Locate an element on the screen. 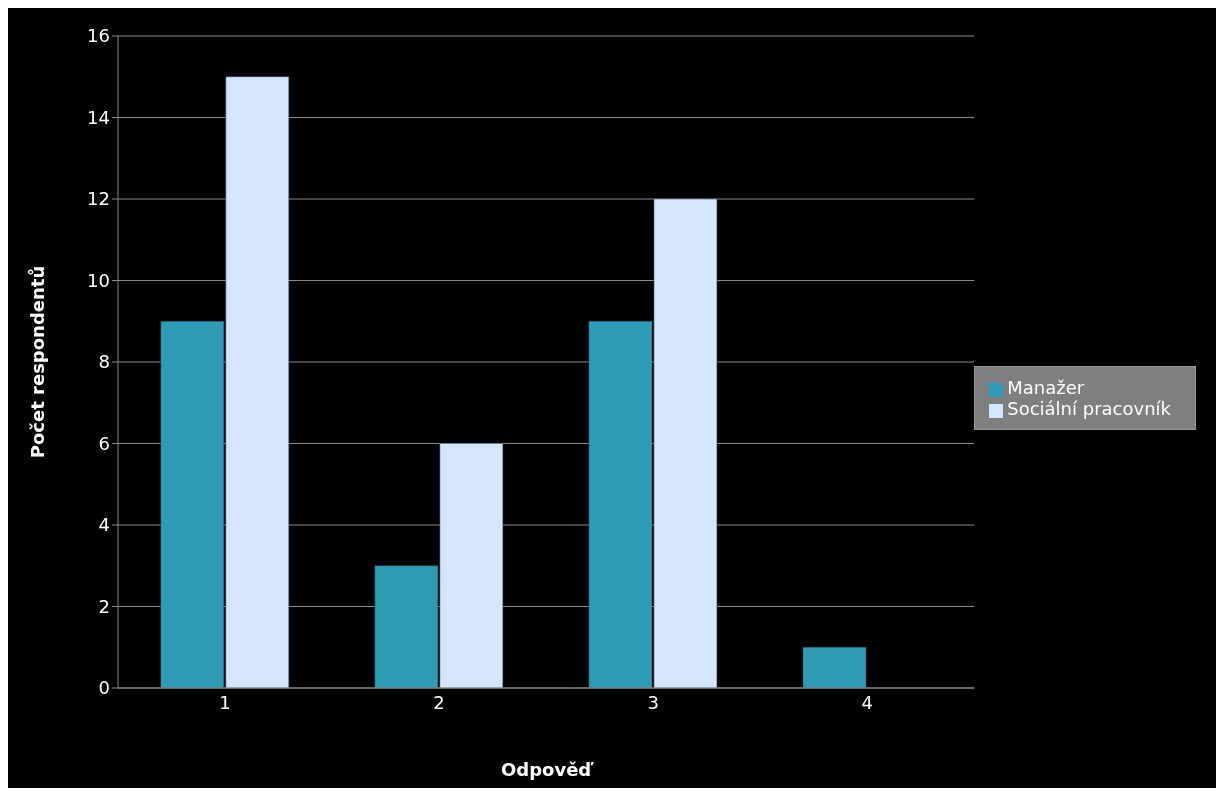 Image resolution: width=1224 pixels, height=796 pixels. legend-label: Manažer is located at coordinates (1046, 387).